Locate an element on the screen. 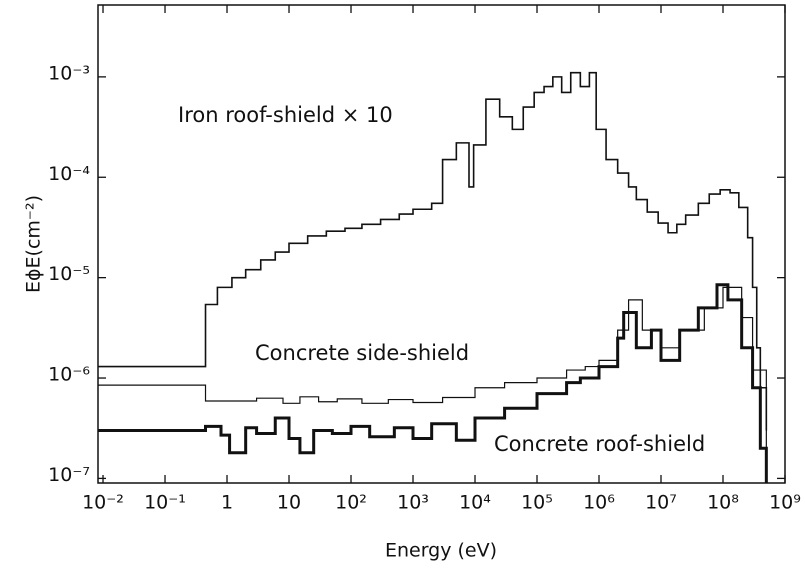  x-tick-label: 10⁻¹ is located at coordinates (165, 503).